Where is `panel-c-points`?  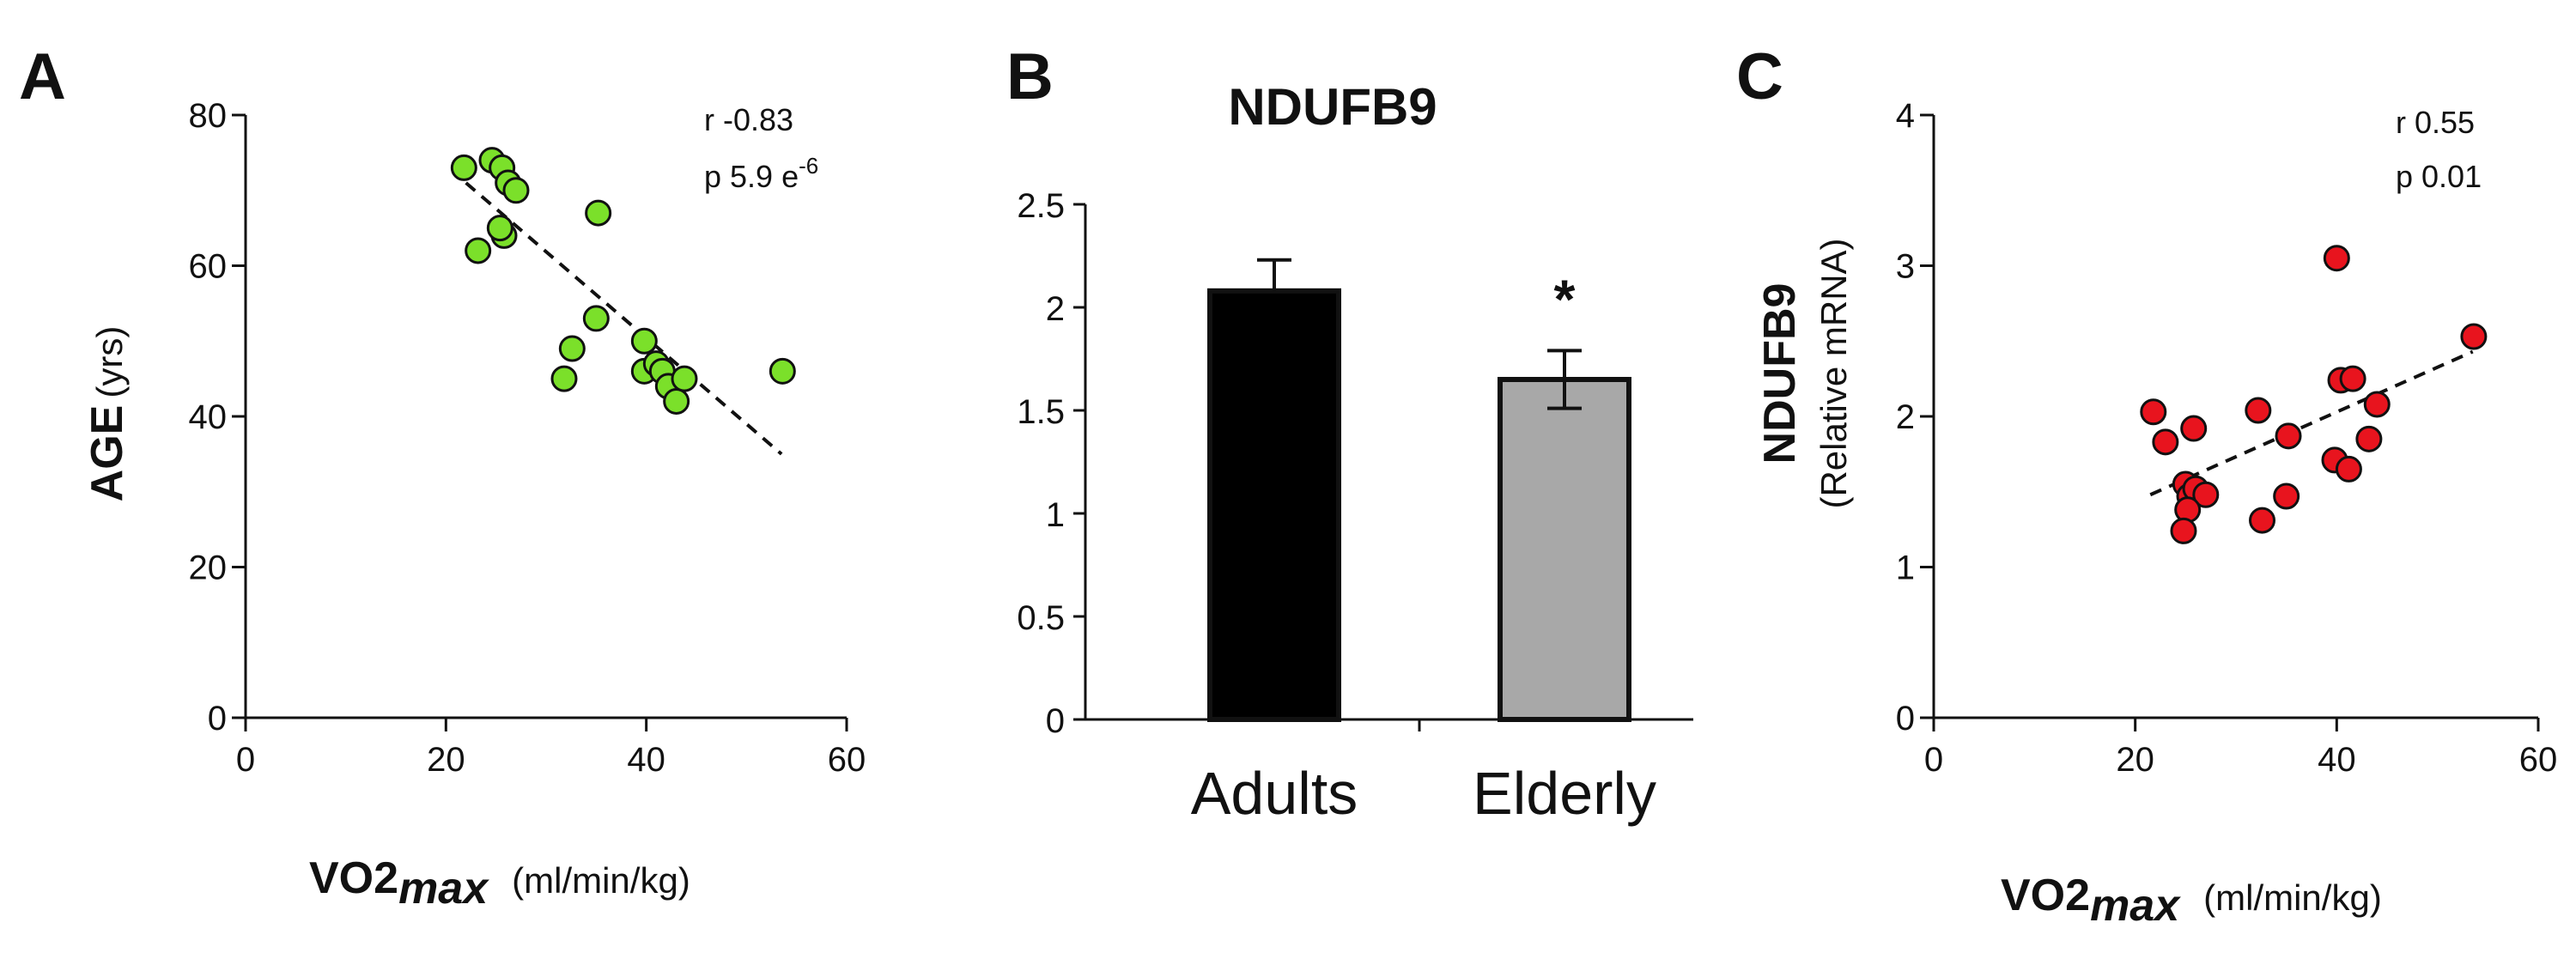
panel-c-points is located at coordinates (2314, 395).